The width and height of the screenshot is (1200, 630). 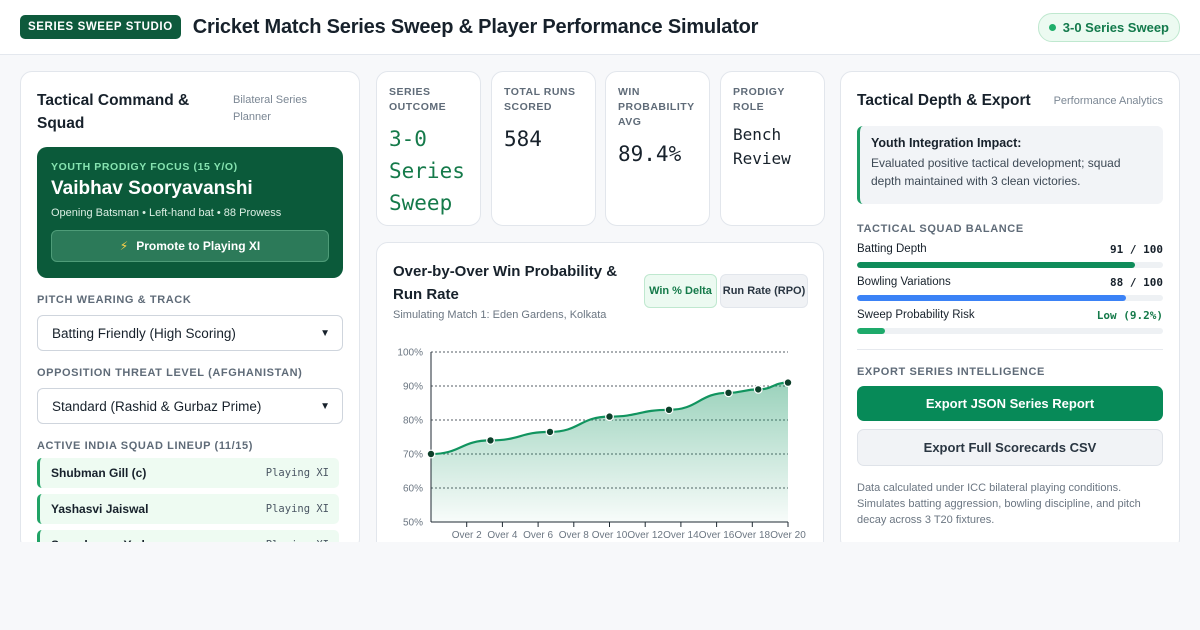 What do you see at coordinates (144, 333) in the screenshot?
I see `pitch-select-value: Batting Friendly (High Scoring)` at bounding box center [144, 333].